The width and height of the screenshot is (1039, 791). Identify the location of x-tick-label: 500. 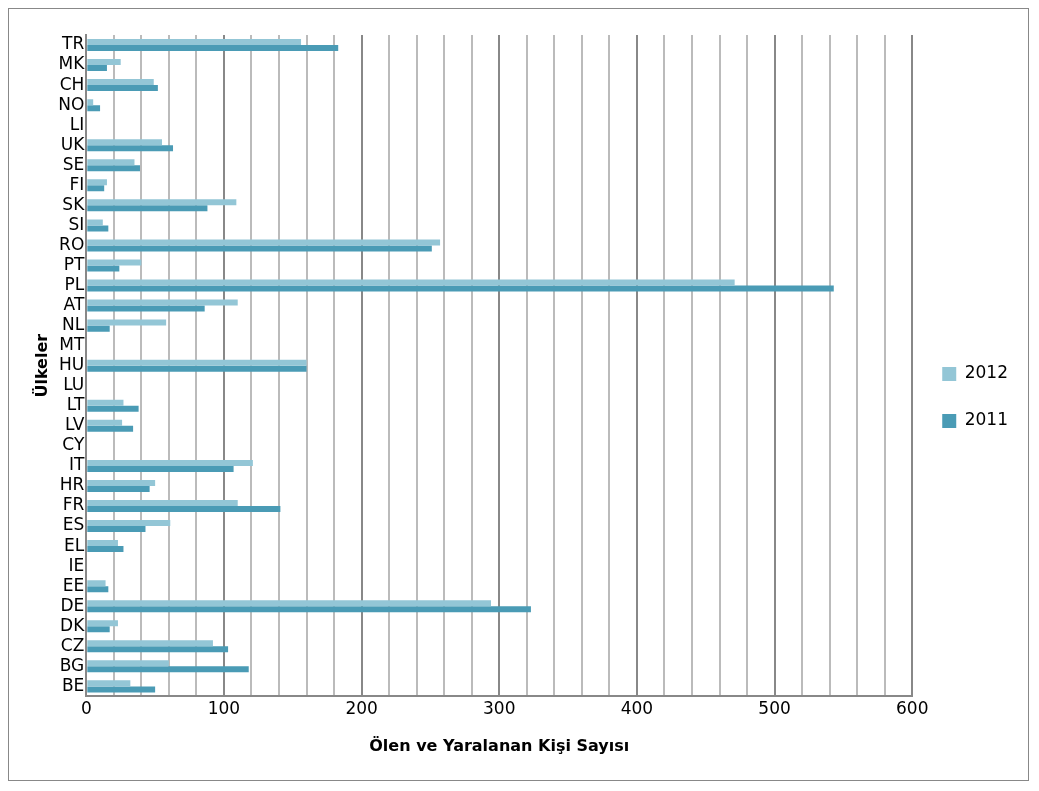
(774, 708).